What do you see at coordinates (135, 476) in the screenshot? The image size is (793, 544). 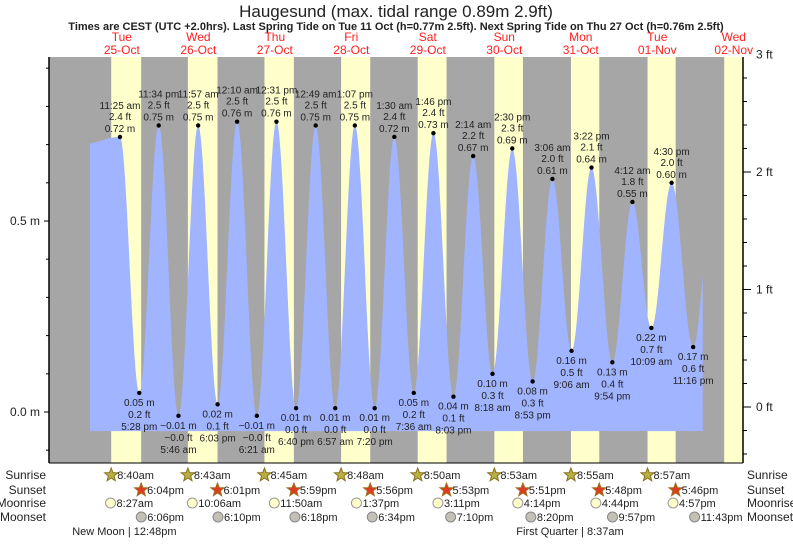 I see `sunrise-time: 8:40am` at bounding box center [135, 476].